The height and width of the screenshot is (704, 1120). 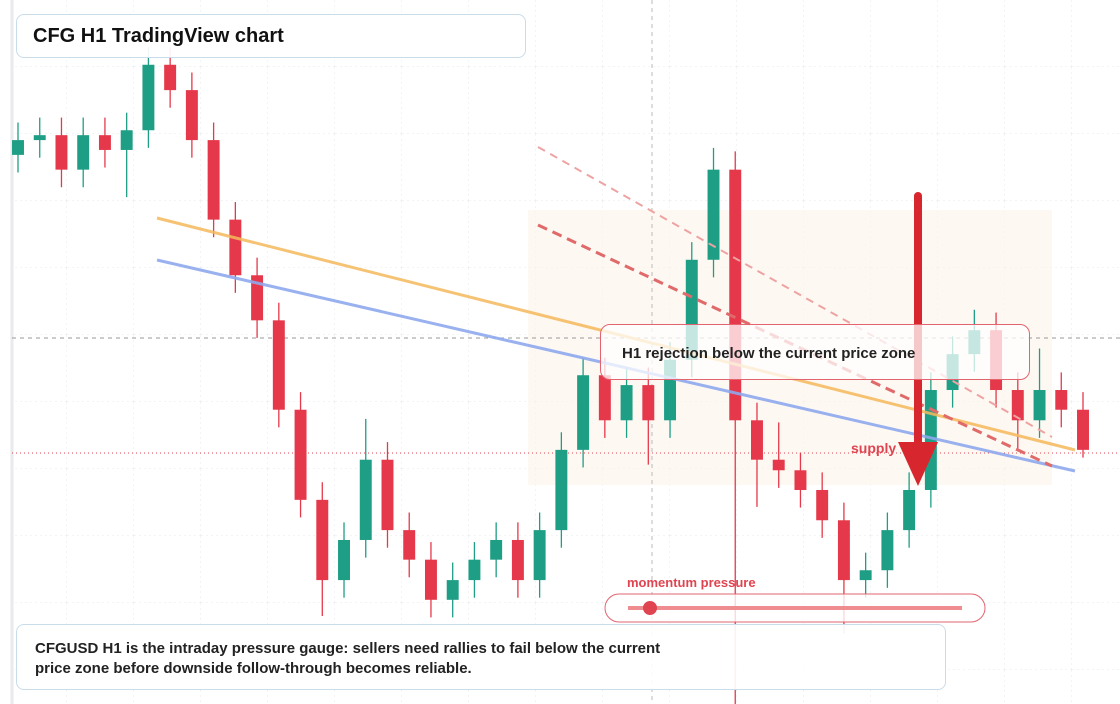 What do you see at coordinates (691, 582) in the screenshot?
I see `gauge-label: momentum pressure` at bounding box center [691, 582].